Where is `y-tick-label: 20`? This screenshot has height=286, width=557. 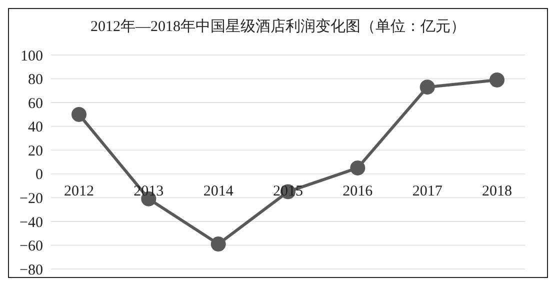
y-tick-label: 20 is located at coordinates (35, 151).